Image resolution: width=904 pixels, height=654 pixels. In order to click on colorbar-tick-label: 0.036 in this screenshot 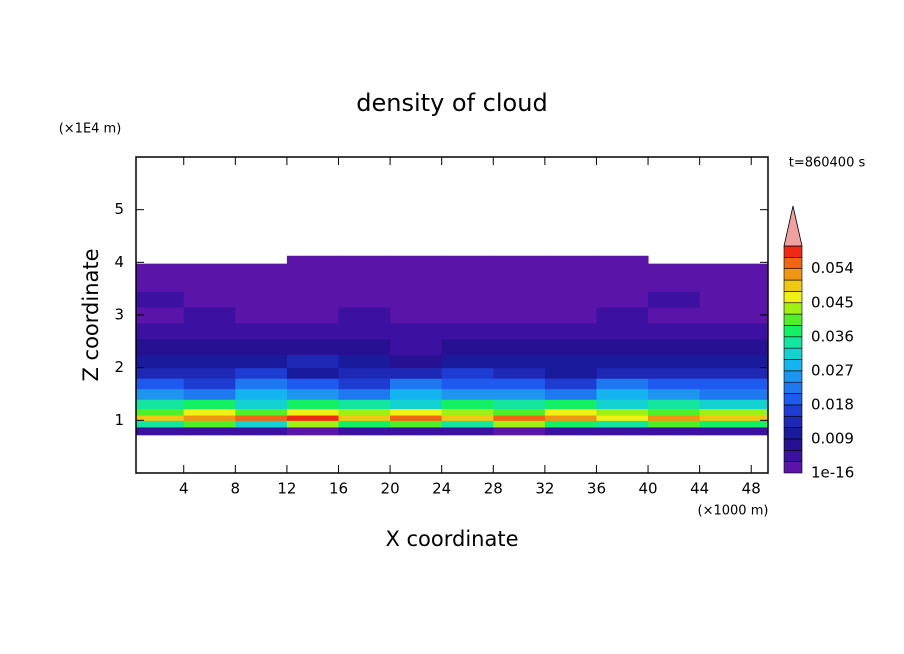, I will do `click(832, 336)`.